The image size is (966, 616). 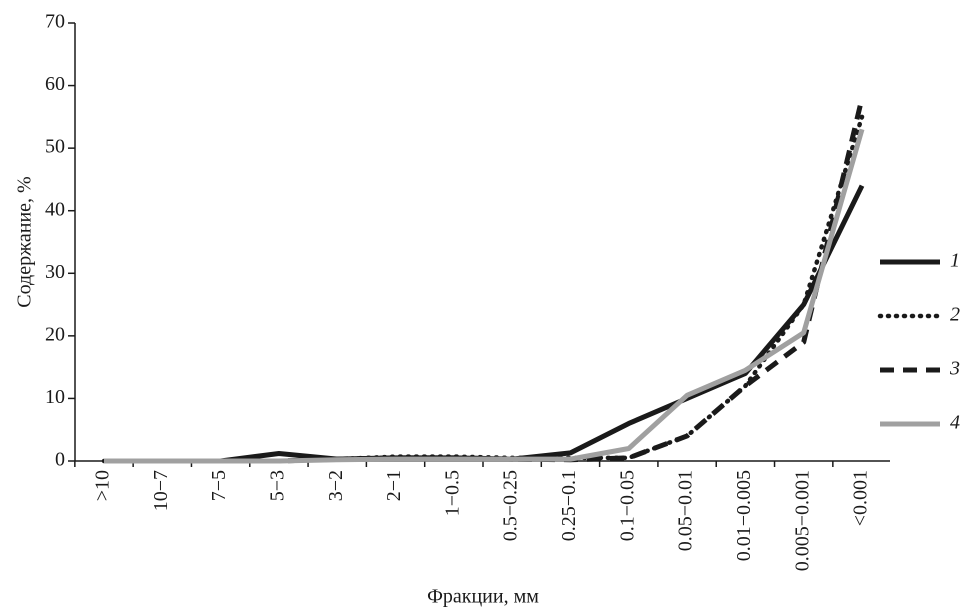 I want to click on x-tick-label: 0.005−0.001, so click(x=802, y=520).